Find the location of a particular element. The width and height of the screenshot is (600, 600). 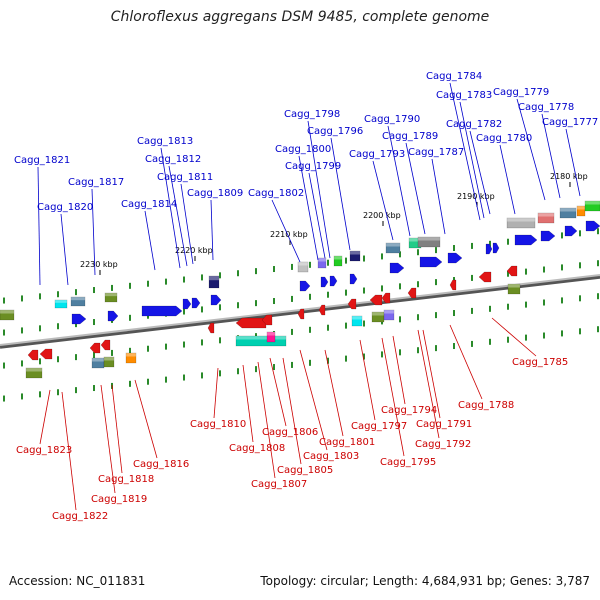

forward-gene-label: Cagg_1780 is located at coordinates (504, 138).